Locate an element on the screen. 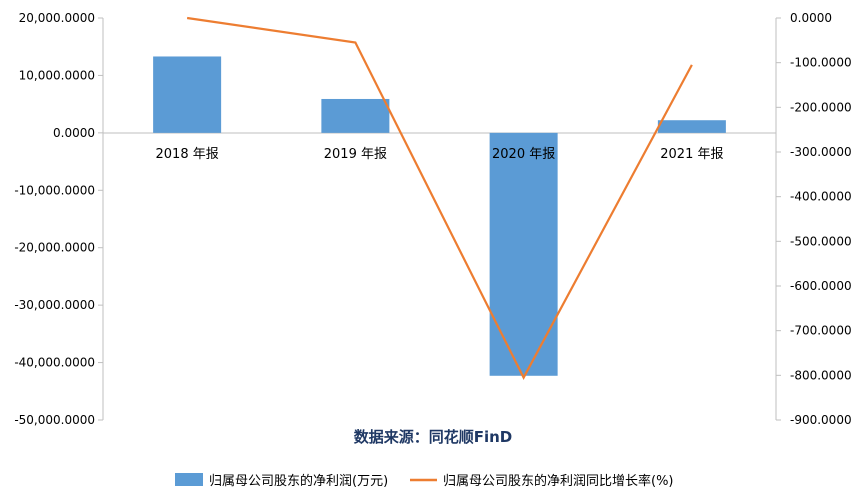 The height and width of the screenshot is (493, 866). legend-line-label: 归属母公司股东的净利润同比增长率(%) is located at coordinates (558, 481).